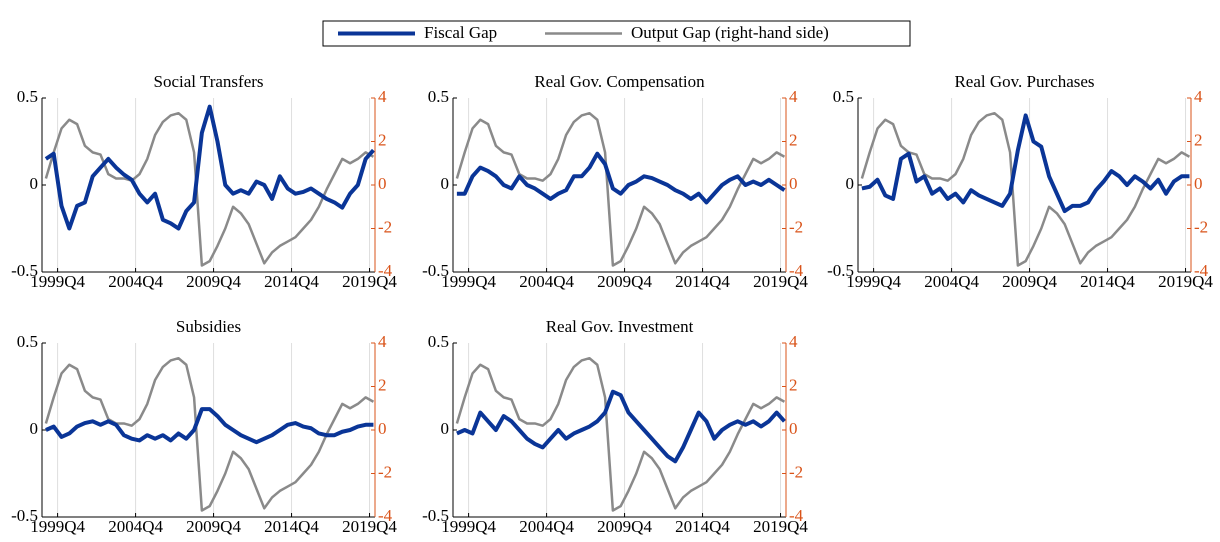  I want to click on panel-title: Real Gov. Compensation, so click(619, 81).